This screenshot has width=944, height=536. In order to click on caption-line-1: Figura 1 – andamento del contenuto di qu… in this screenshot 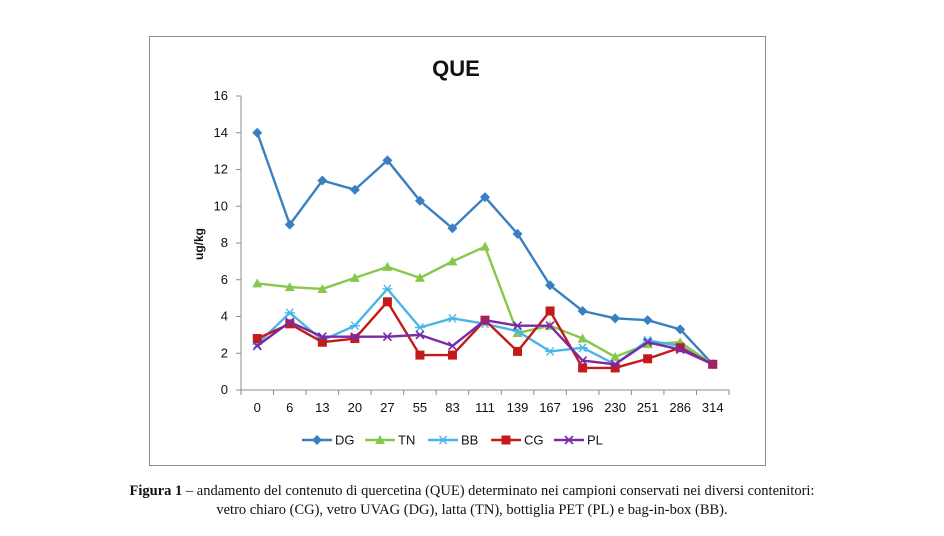, I will do `click(472, 491)`.